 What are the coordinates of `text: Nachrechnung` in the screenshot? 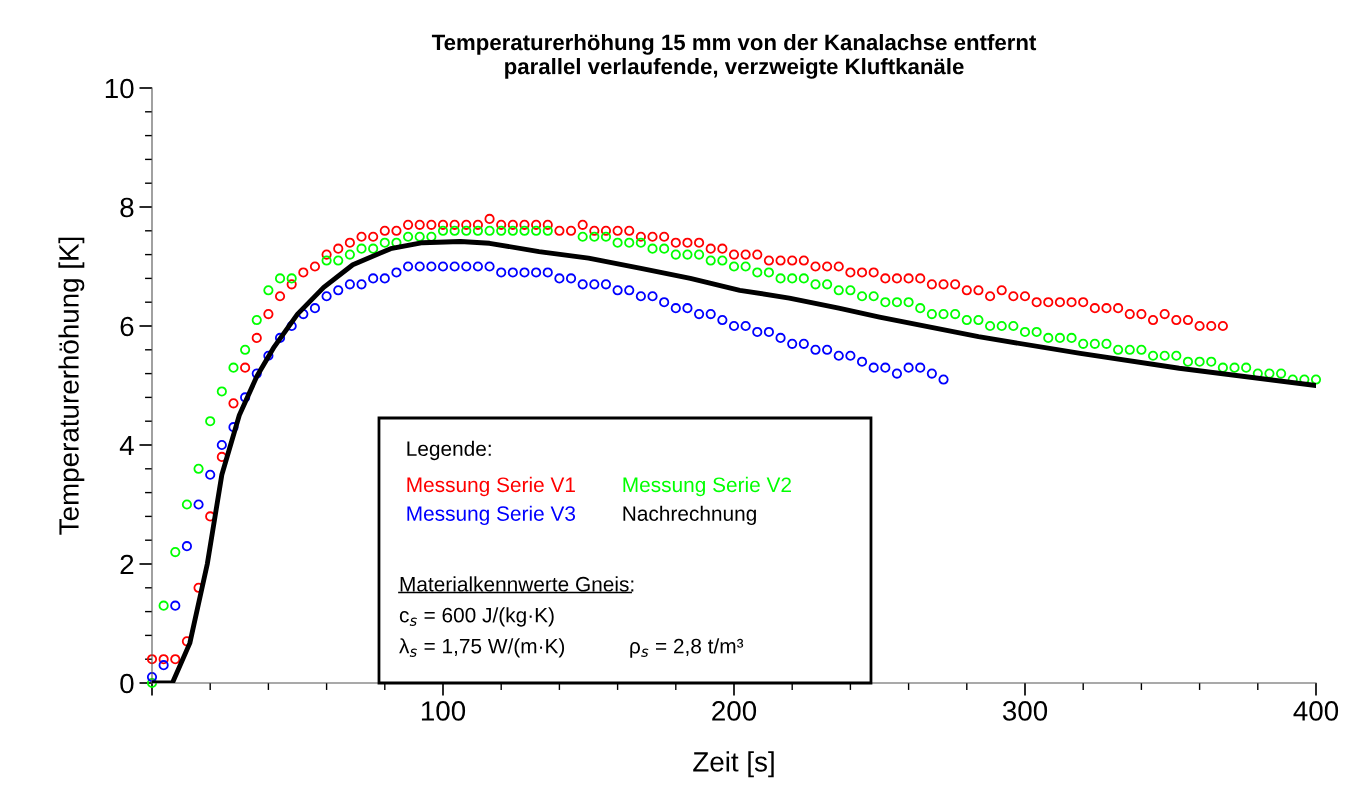 It's located at (689, 515).